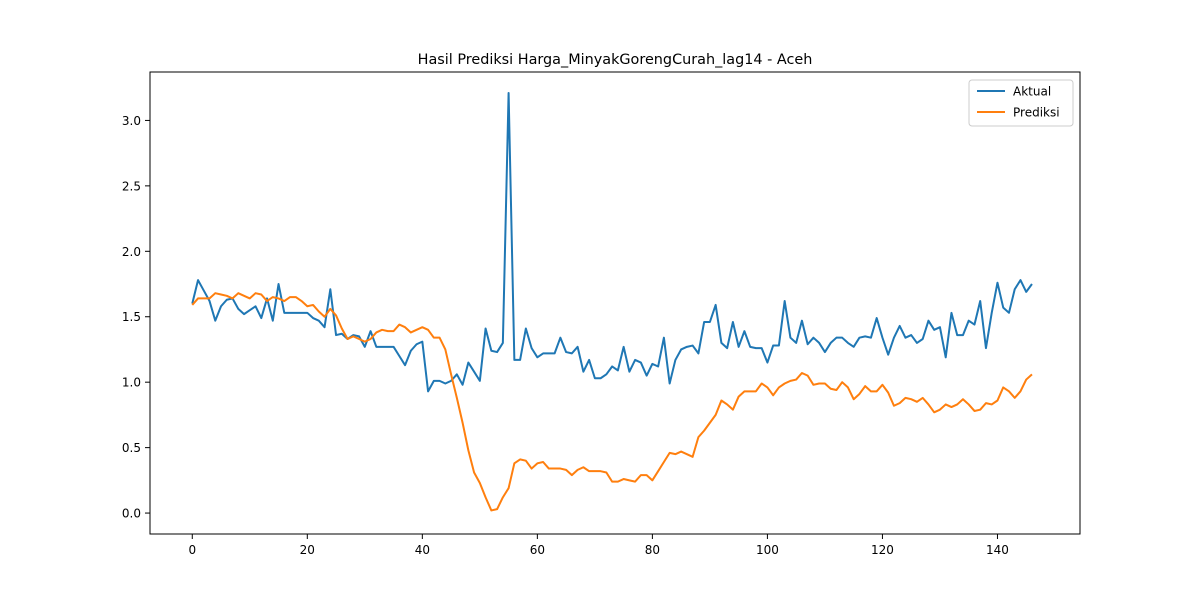 Image resolution: width=1200 pixels, height=604 pixels. What do you see at coordinates (131, 186) in the screenshot?
I see `y-tick-label: 2.5` at bounding box center [131, 186].